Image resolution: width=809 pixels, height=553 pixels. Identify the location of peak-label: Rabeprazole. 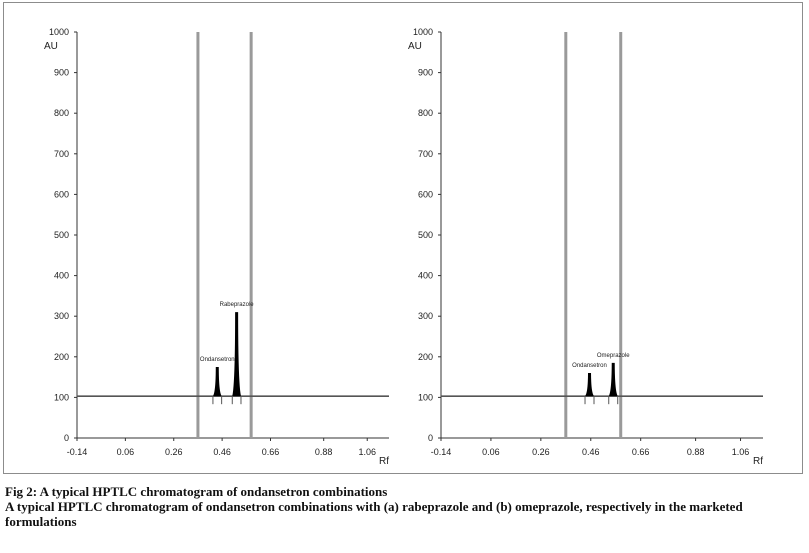
(237, 305).